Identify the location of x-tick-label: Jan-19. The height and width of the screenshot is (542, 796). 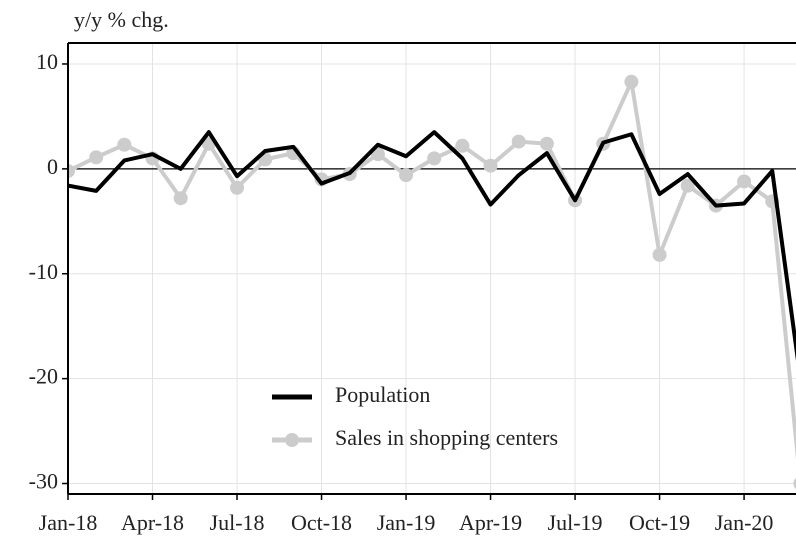
(406, 522).